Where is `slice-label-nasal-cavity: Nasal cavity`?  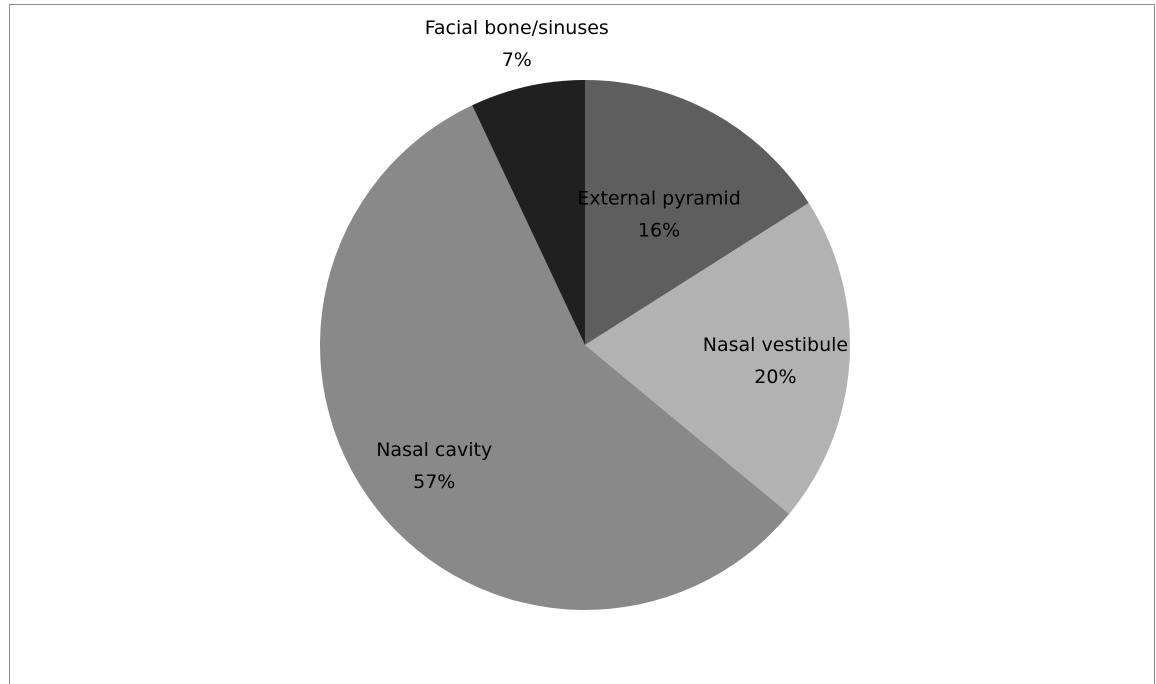 slice-label-nasal-cavity: Nasal cavity is located at coordinates (434, 450).